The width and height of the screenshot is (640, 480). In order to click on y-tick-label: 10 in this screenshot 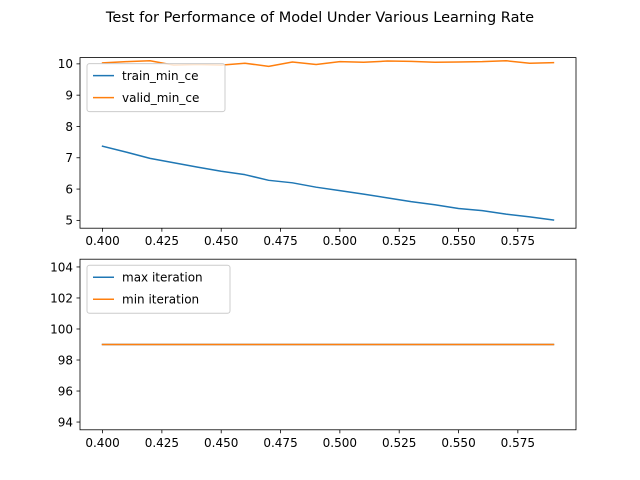, I will do `click(65, 64)`.